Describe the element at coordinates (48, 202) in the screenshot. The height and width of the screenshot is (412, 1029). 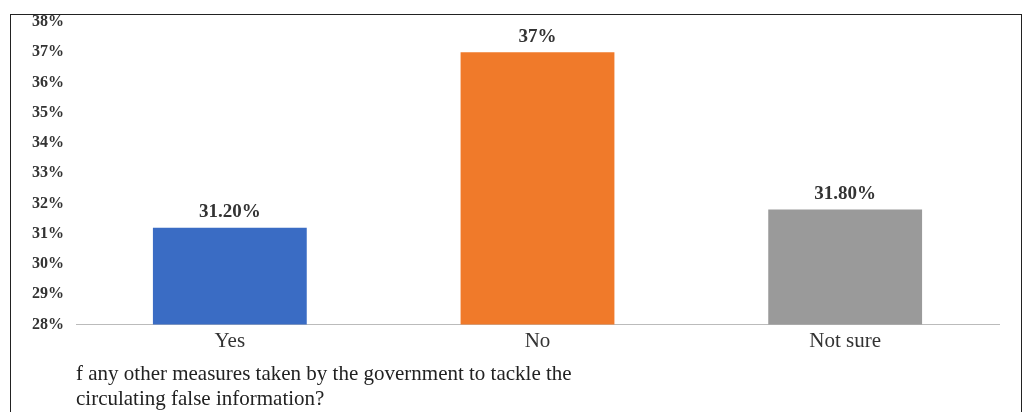
I see `y-tick-label: 32%` at that location.